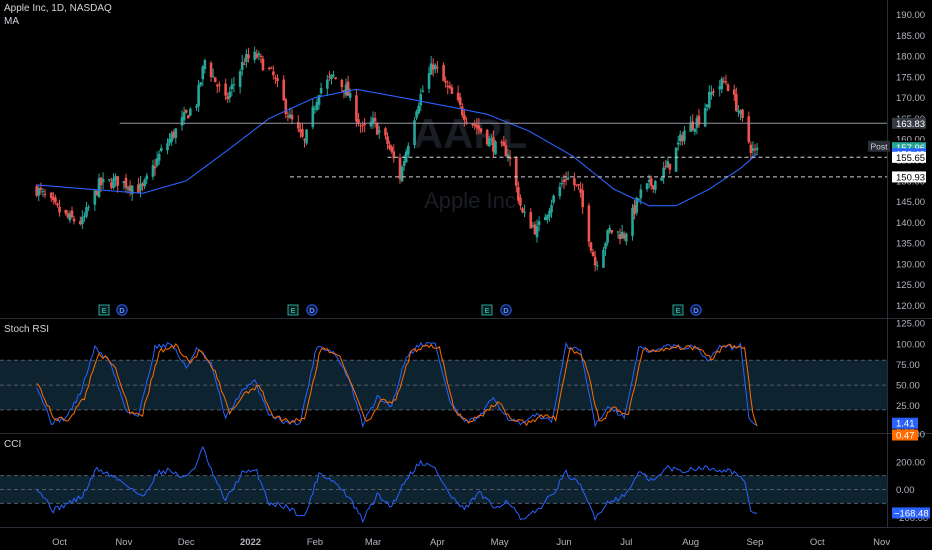 This screenshot has width=932, height=550. I want to click on stoch-tick-label: 75.00, so click(908, 365).